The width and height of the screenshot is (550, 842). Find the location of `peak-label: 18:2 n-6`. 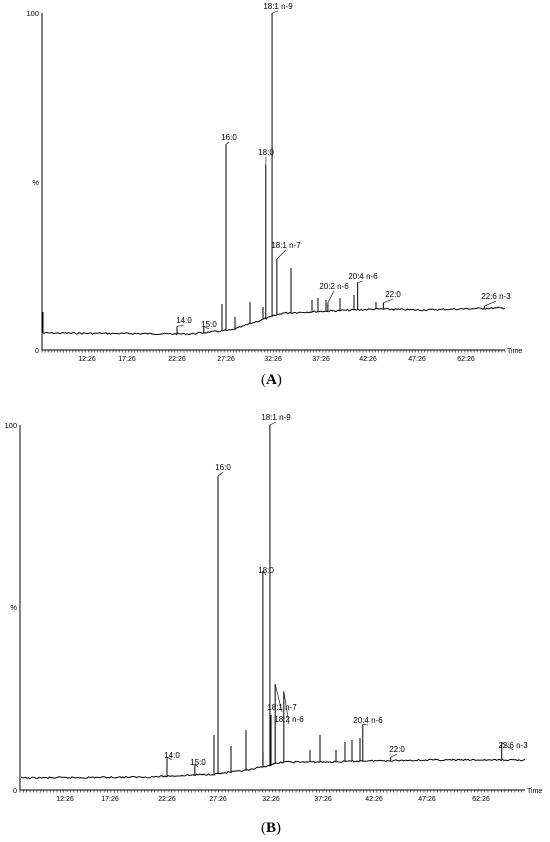

peak-label: 18:2 n-6 is located at coordinates (289, 719).